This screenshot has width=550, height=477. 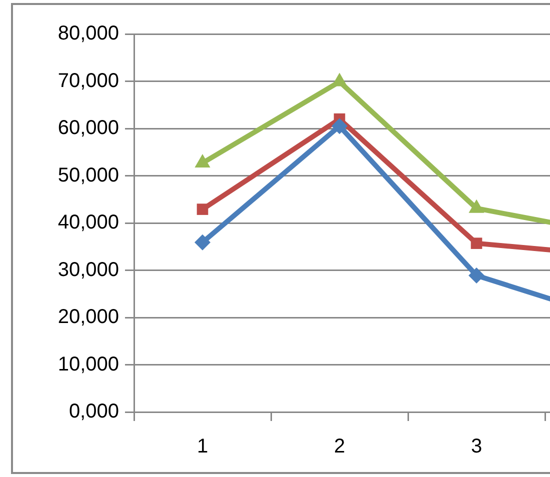 I want to click on y-tick-label: 30,000, so click(x=88, y=269).